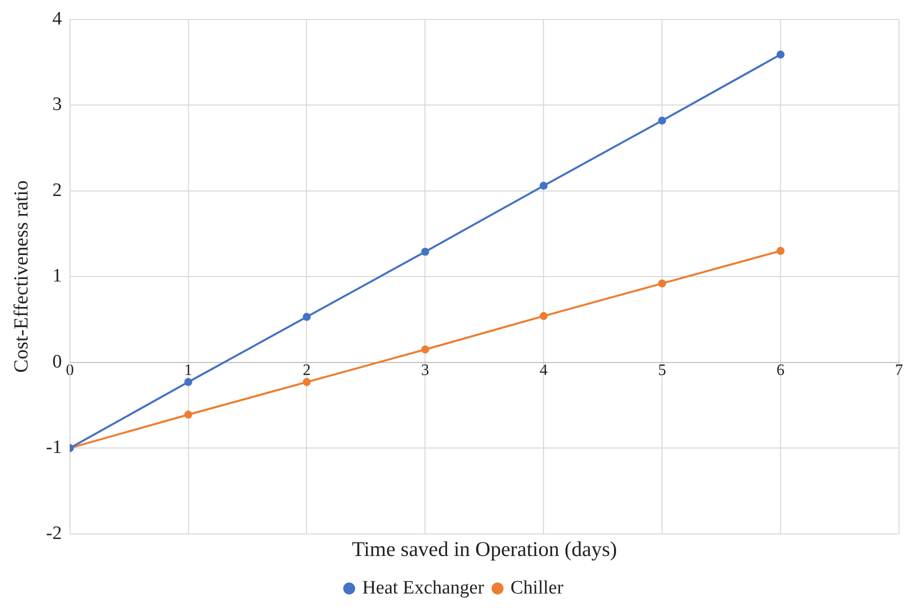  What do you see at coordinates (780, 371) in the screenshot?
I see `x-tick-label: 6` at bounding box center [780, 371].